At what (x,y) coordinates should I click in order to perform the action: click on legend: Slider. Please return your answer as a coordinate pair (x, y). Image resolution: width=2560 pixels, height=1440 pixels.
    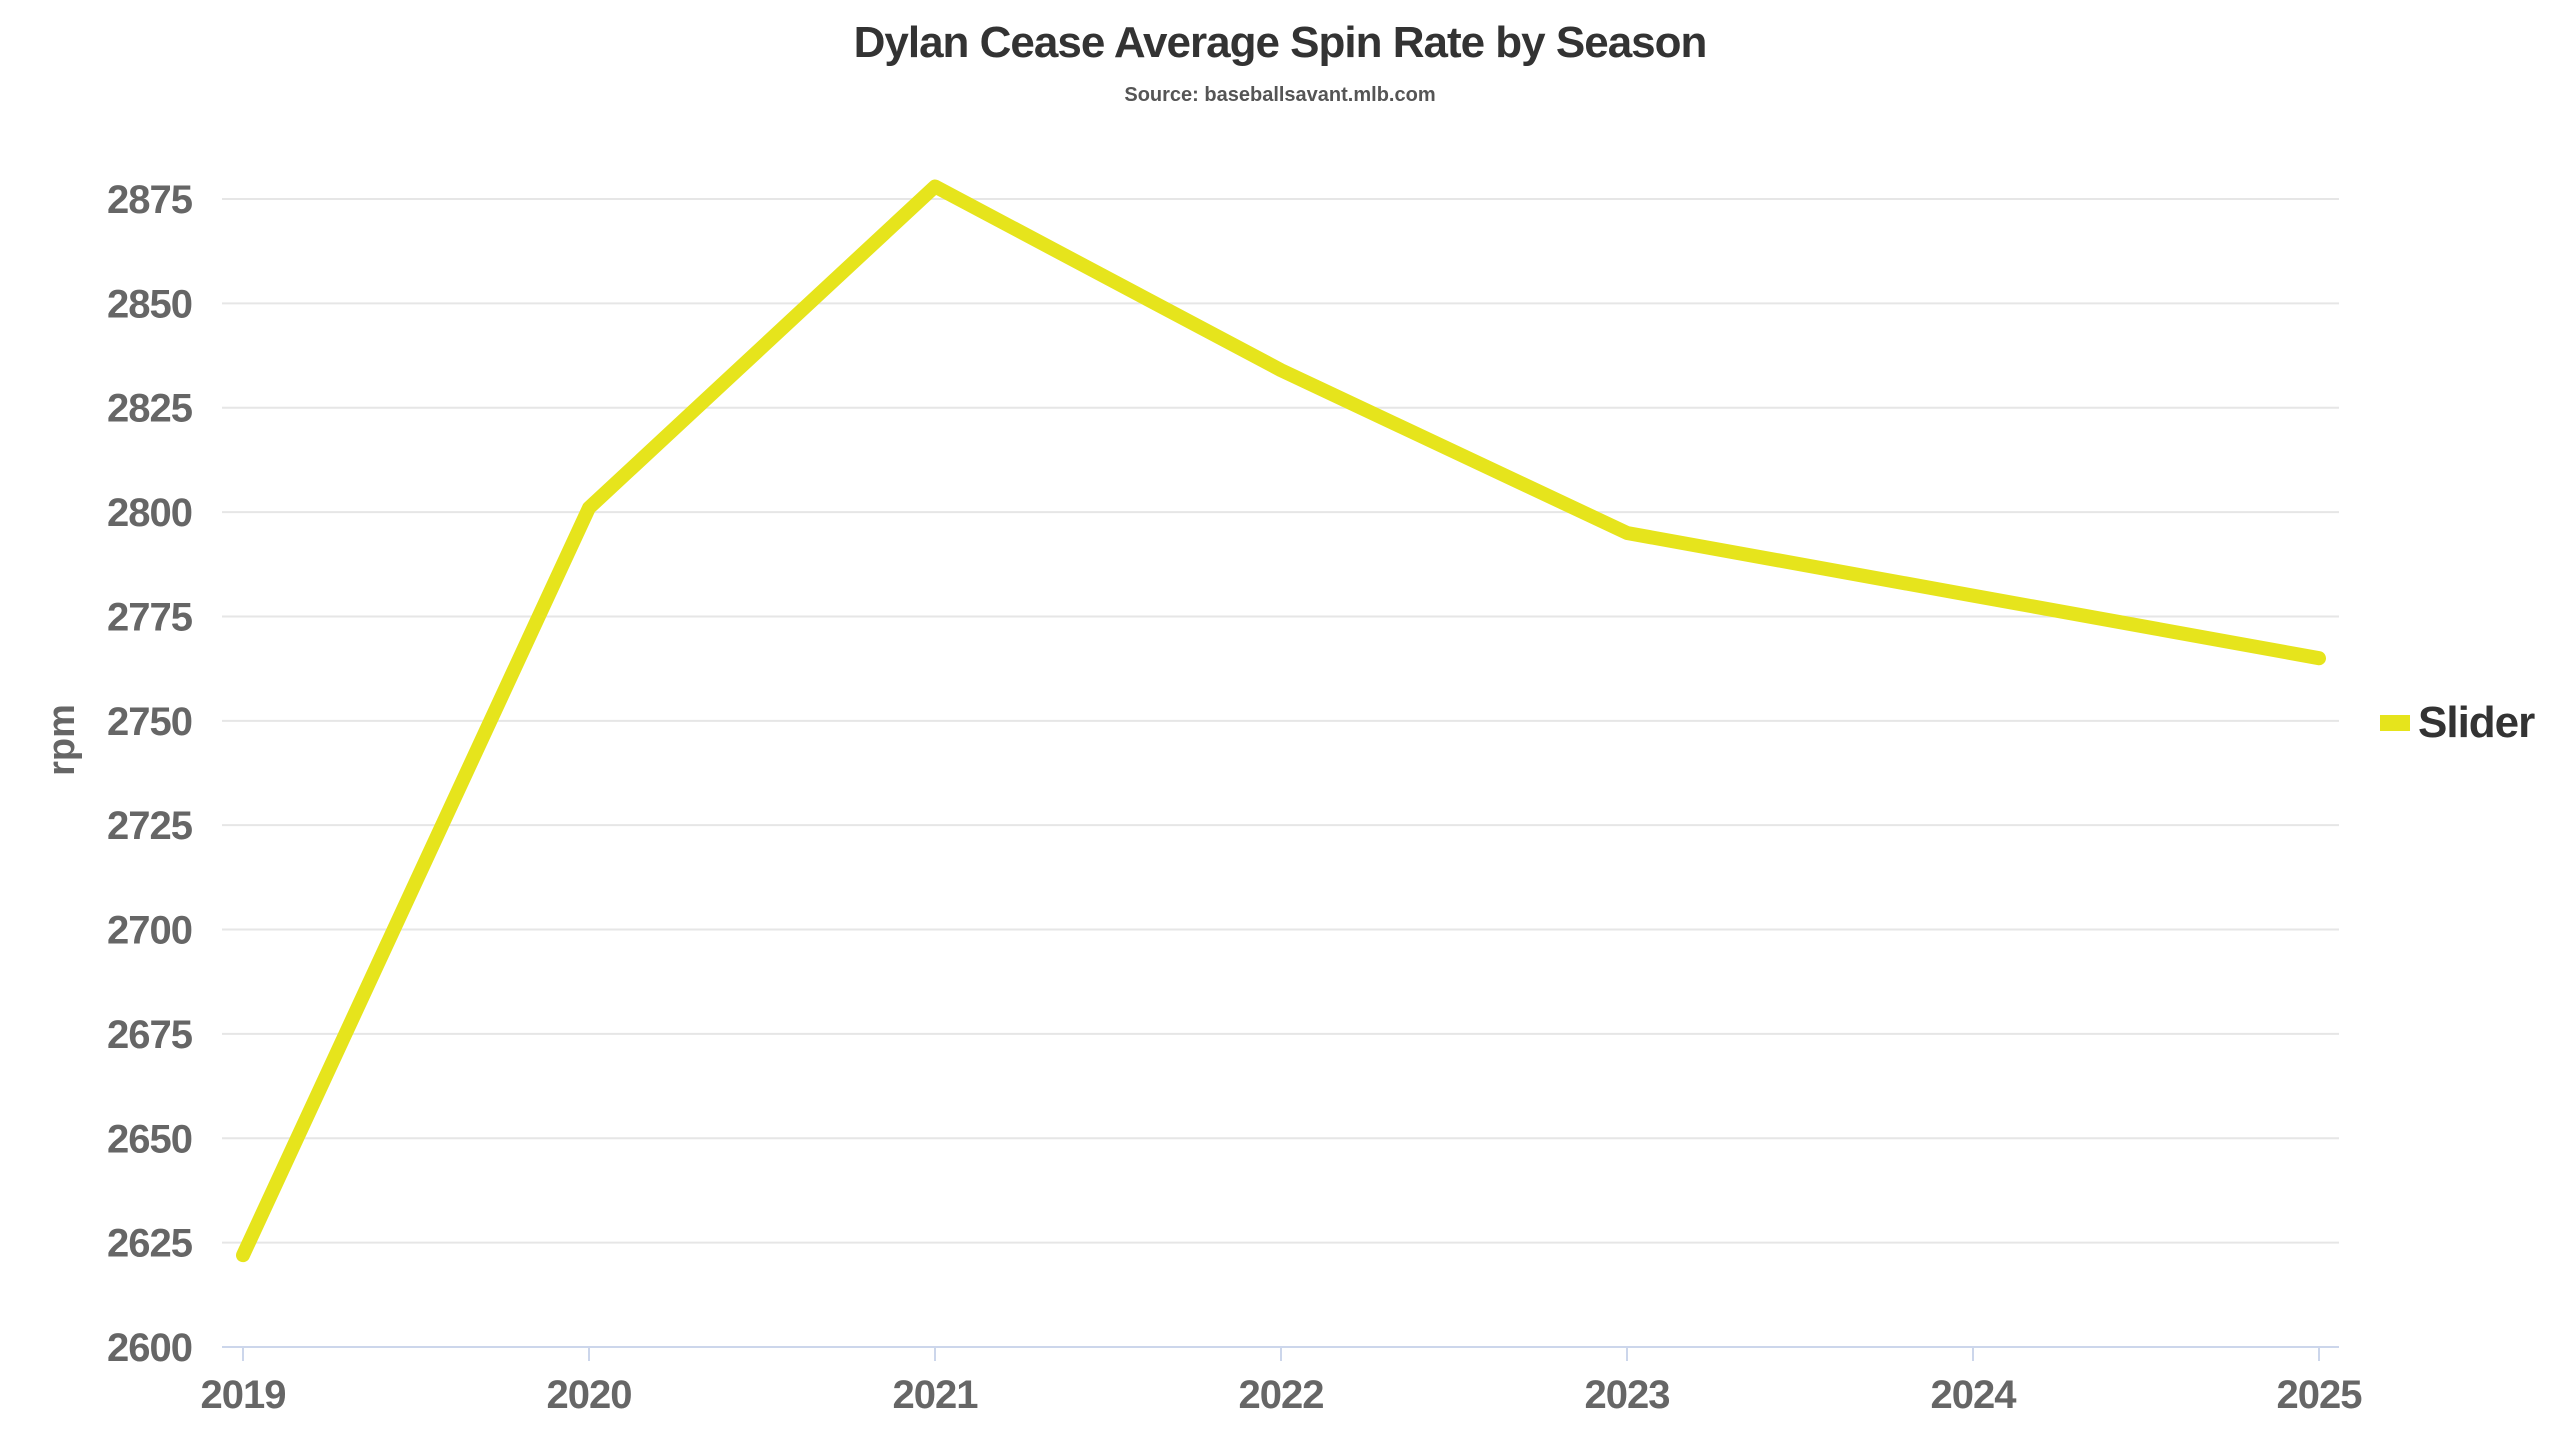
    Looking at the image, I should click on (2457, 723).